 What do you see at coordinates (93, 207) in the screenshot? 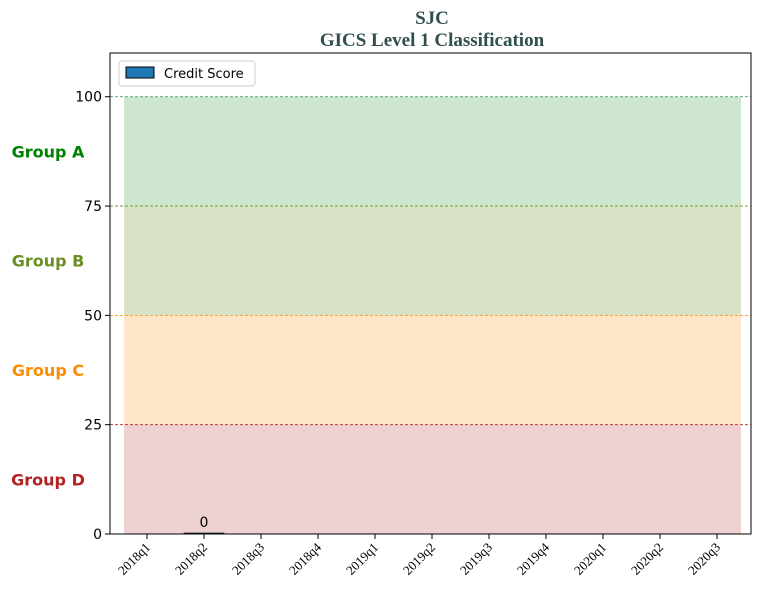
I see `y-tick-label-75: 75` at bounding box center [93, 207].